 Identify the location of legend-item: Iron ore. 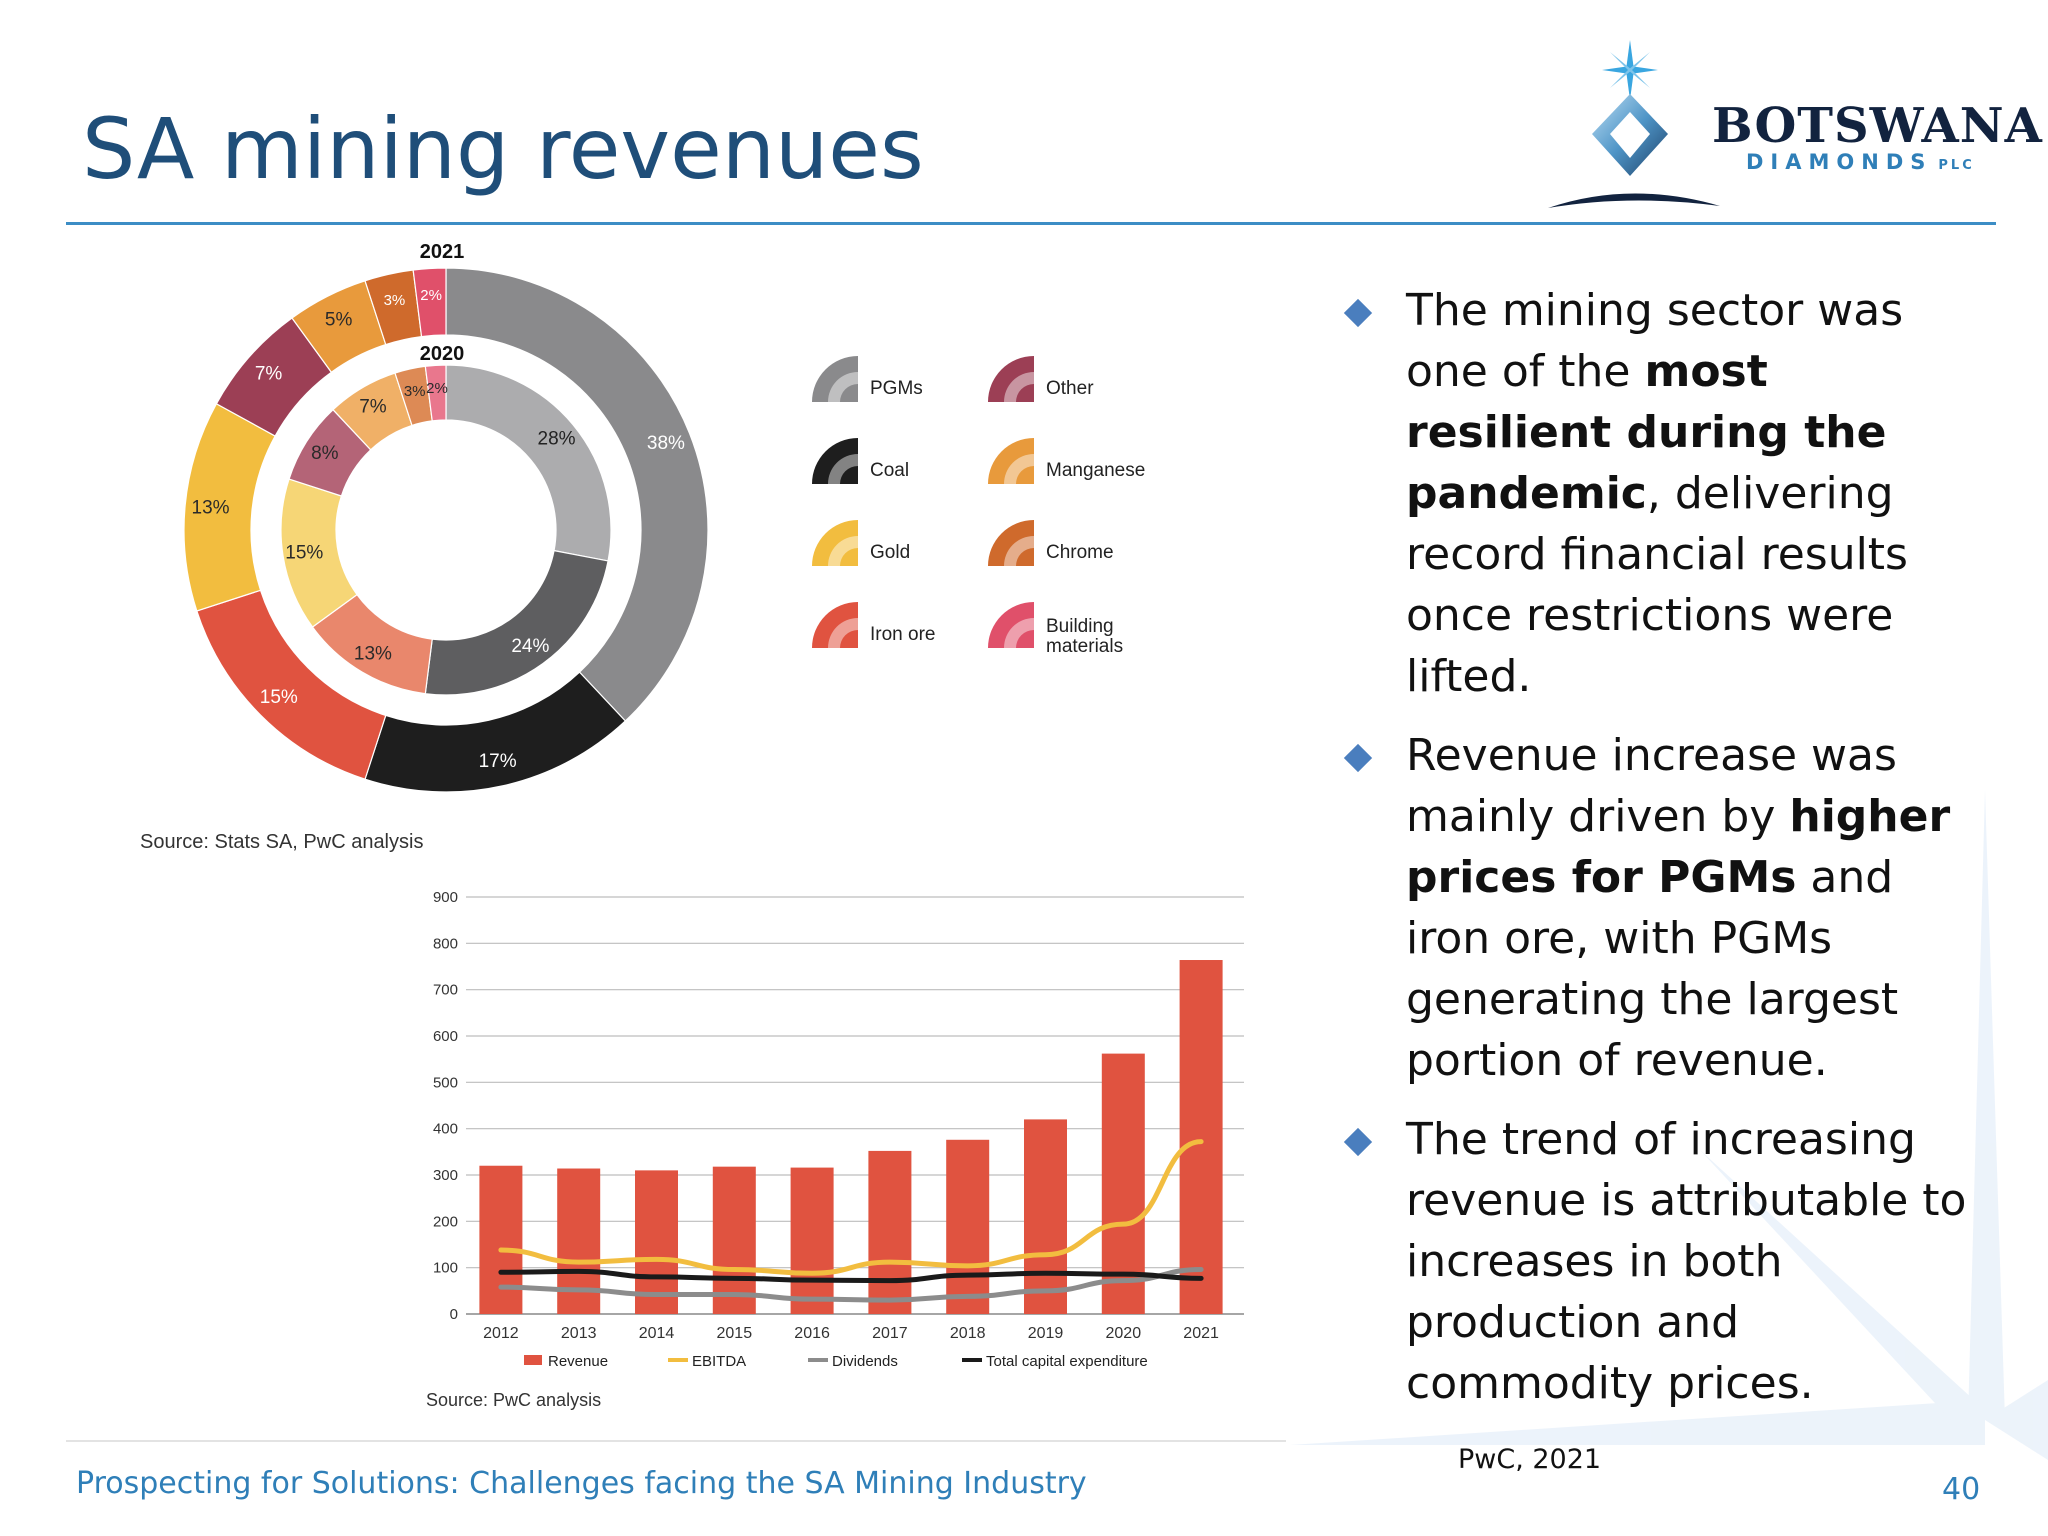
(873, 625).